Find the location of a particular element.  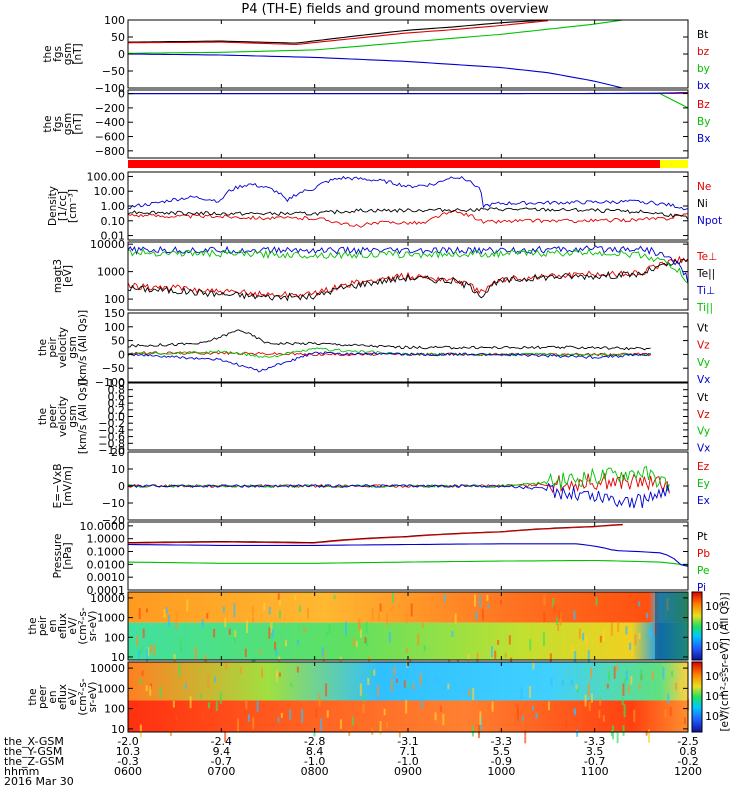

y-tick-label: 100.00 is located at coordinates (106, 176).